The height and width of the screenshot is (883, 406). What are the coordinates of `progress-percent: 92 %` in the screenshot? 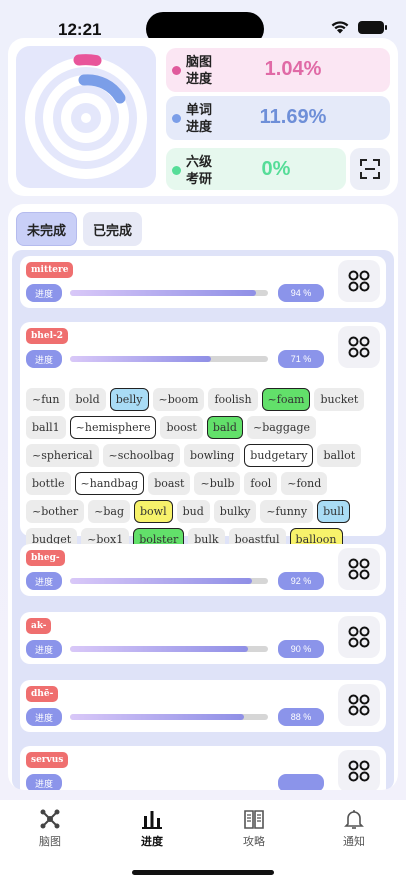 It's located at (301, 581).